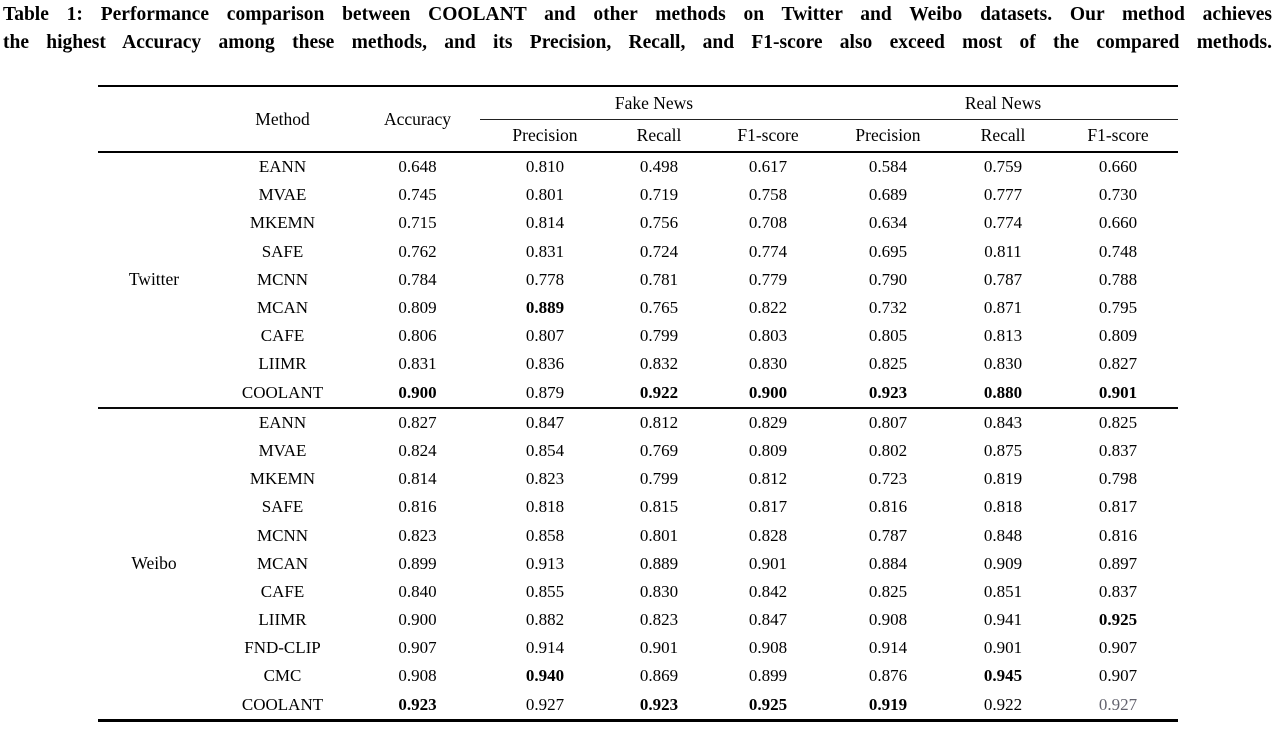  I want to click on method-name: LIIMR, so click(282, 620).